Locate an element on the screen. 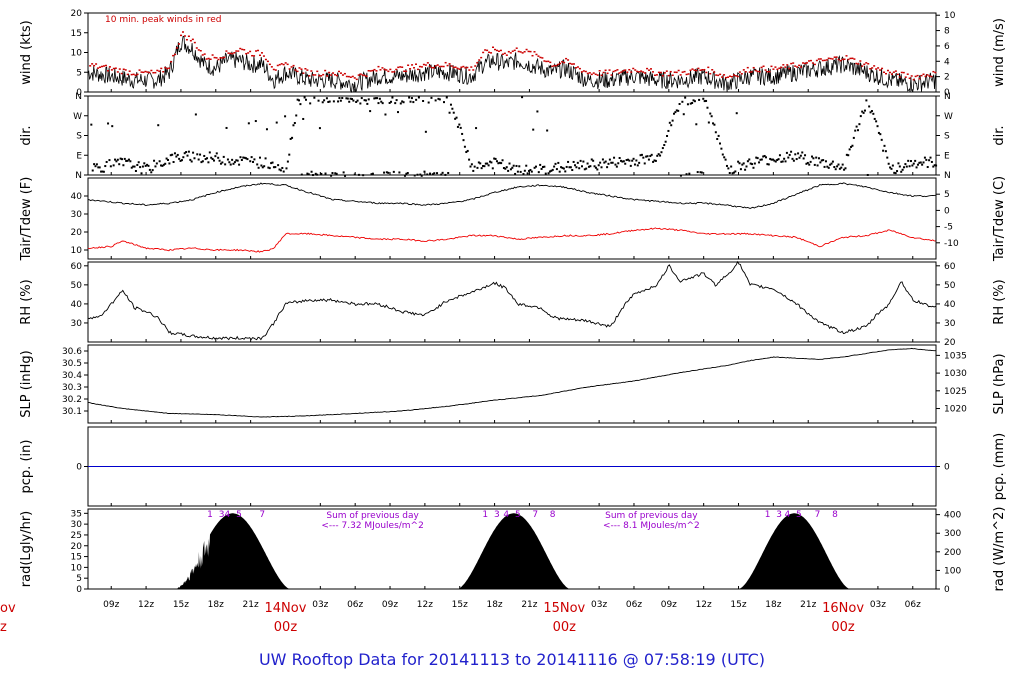  y-tick-label-right: 2 is located at coordinates (947, 78).